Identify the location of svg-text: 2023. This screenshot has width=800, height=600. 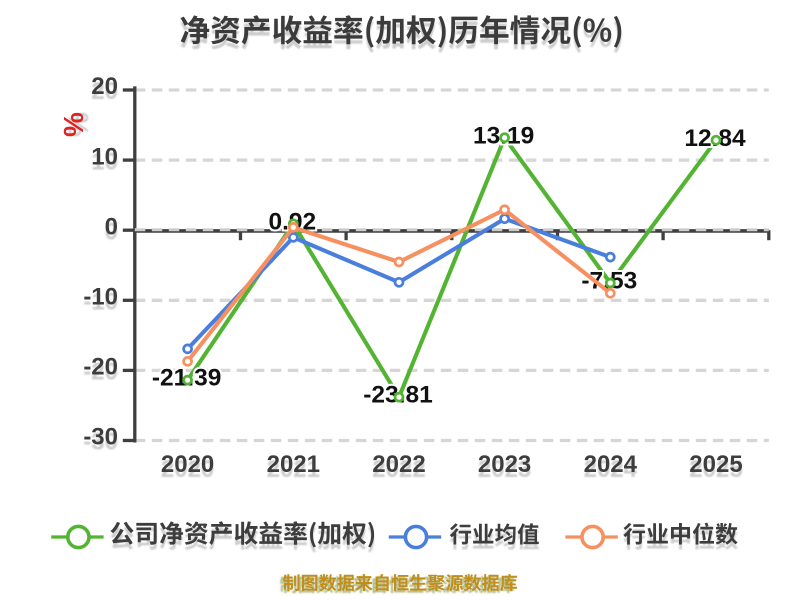
(504, 464).